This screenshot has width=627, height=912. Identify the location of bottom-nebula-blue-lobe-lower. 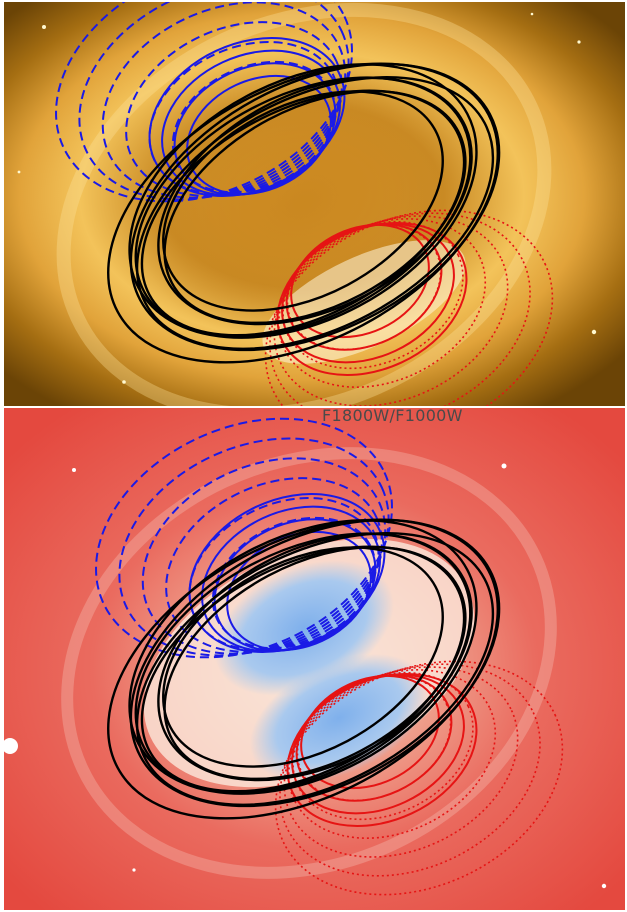
(339, 718).